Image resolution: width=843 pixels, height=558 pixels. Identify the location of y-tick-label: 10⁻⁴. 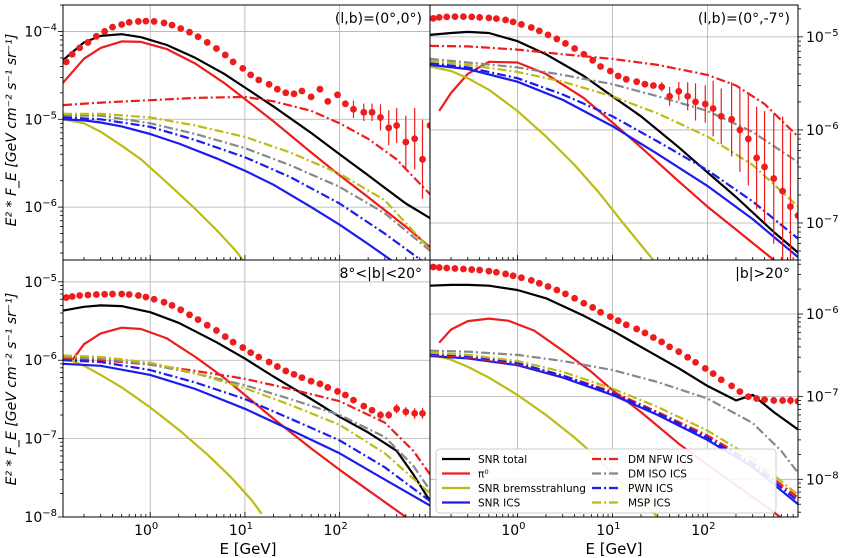
(40, 31).